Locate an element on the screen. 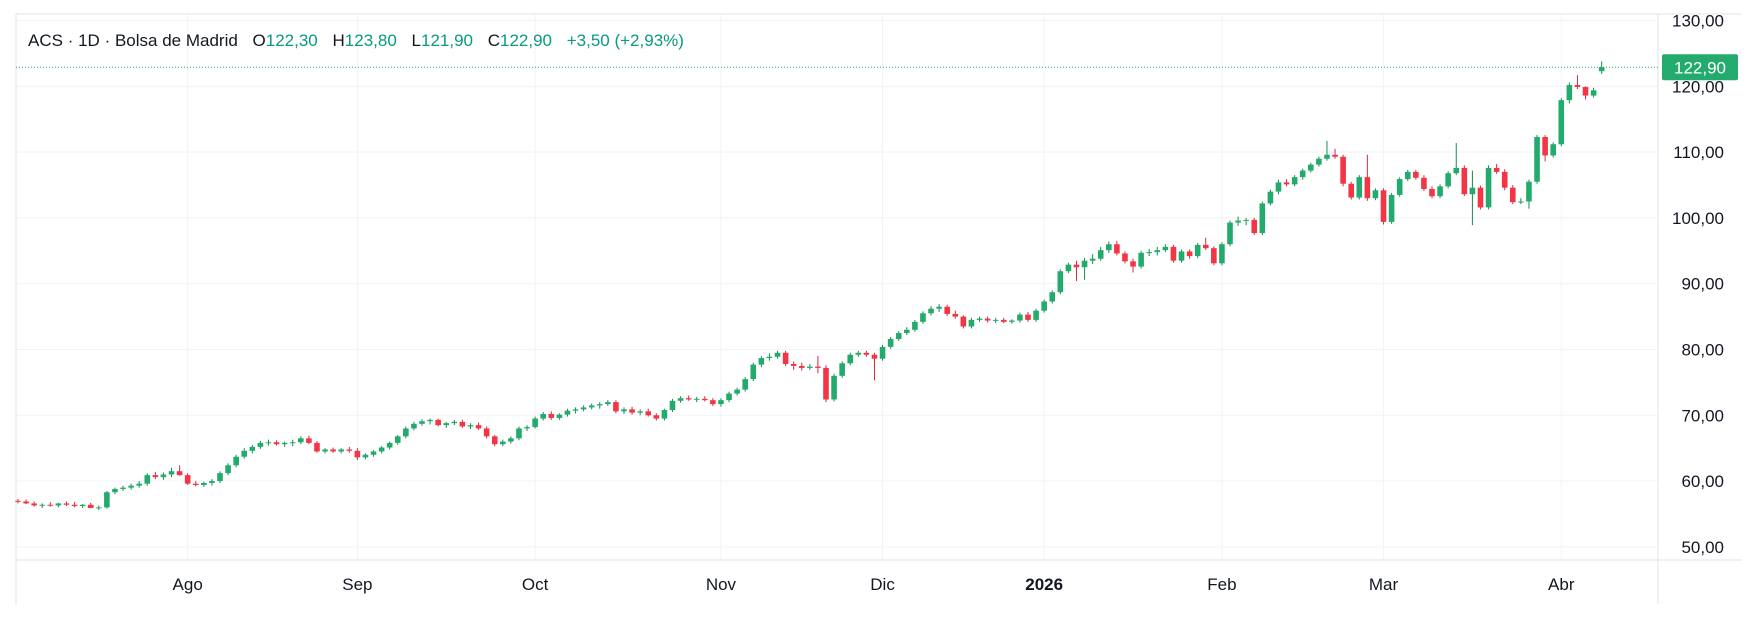 This screenshot has width=1760, height=620. high-label: H is located at coordinates (339, 40).